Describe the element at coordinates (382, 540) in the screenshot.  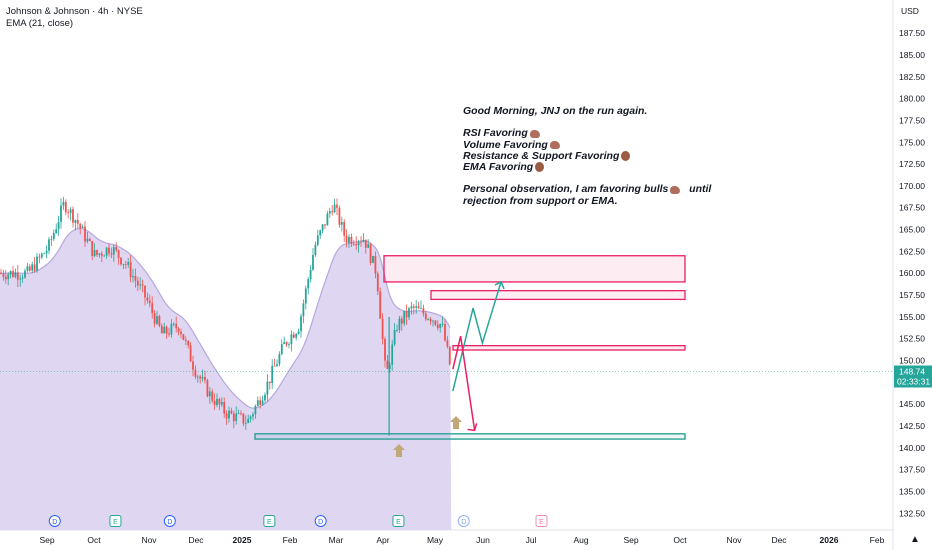
I see `x-tick-label: Apr` at that location.